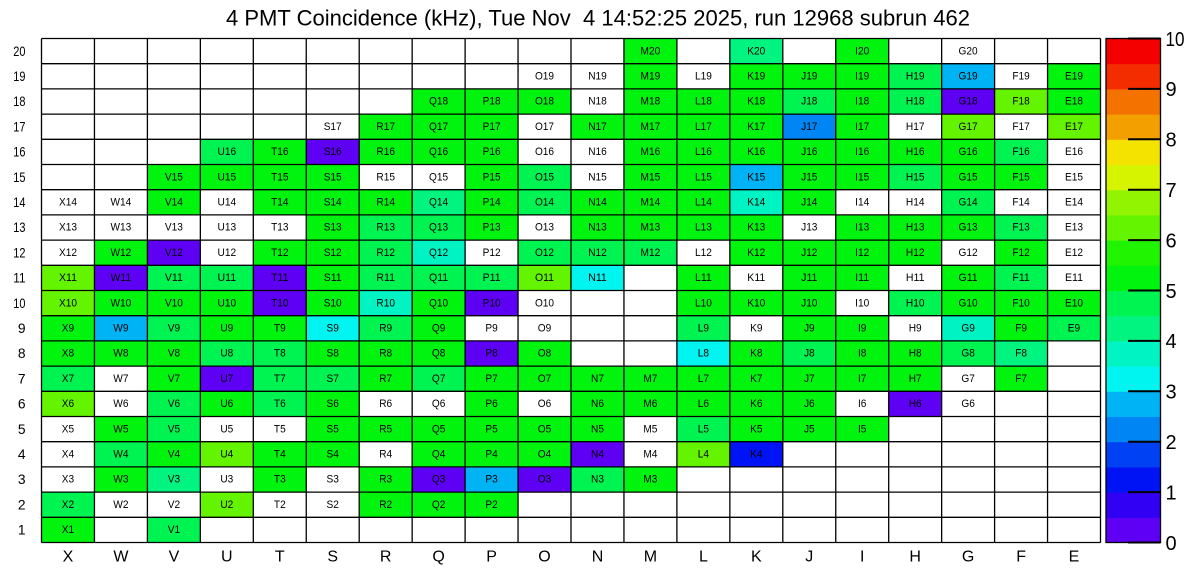 This screenshot has height=572, width=1196. I want to click on svg-text: G20, so click(968, 51).